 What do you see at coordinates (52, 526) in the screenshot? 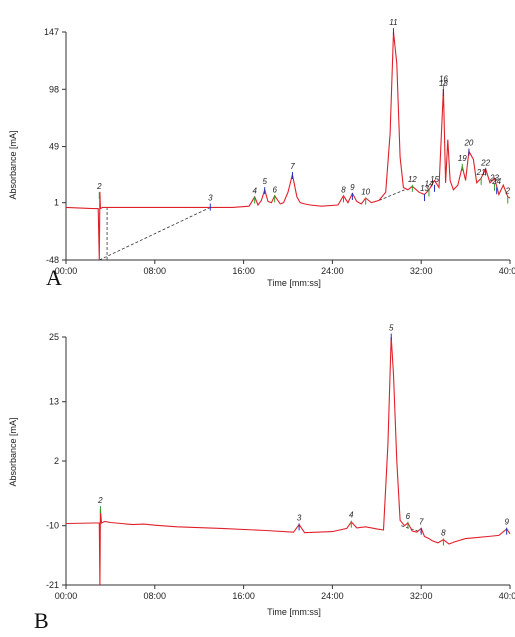
I see `y-tick-label: -10` at bounding box center [52, 526].